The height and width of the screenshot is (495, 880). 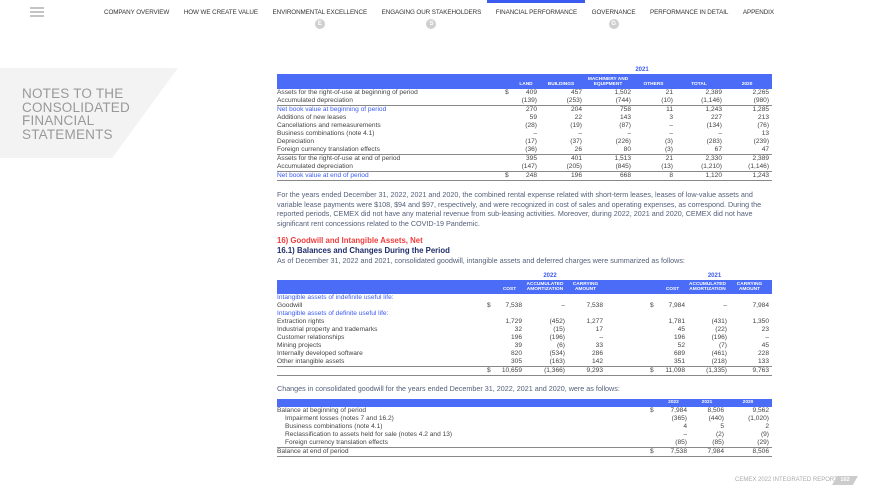 What do you see at coordinates (518, 345) in the screenshot?
I see `value-cell: 39` at bounding box center [518, 345].